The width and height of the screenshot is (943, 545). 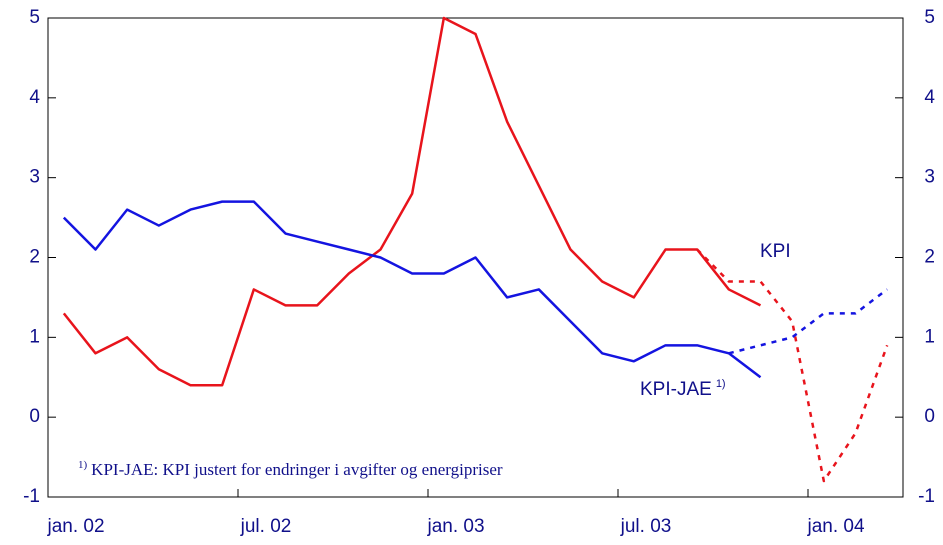 What do you see at coordinates (929, 17) in the screenshot?
I see `y2-tick-label: 5` at bounding box center [929, 17].